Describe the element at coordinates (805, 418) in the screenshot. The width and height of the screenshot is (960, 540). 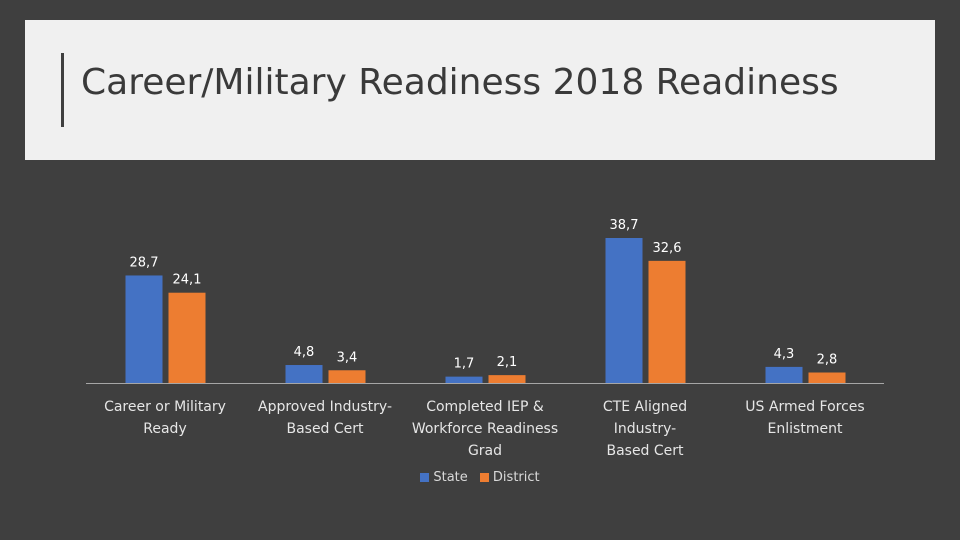
I see `category-label-4: US Armed Forces Enlistment` at that location.